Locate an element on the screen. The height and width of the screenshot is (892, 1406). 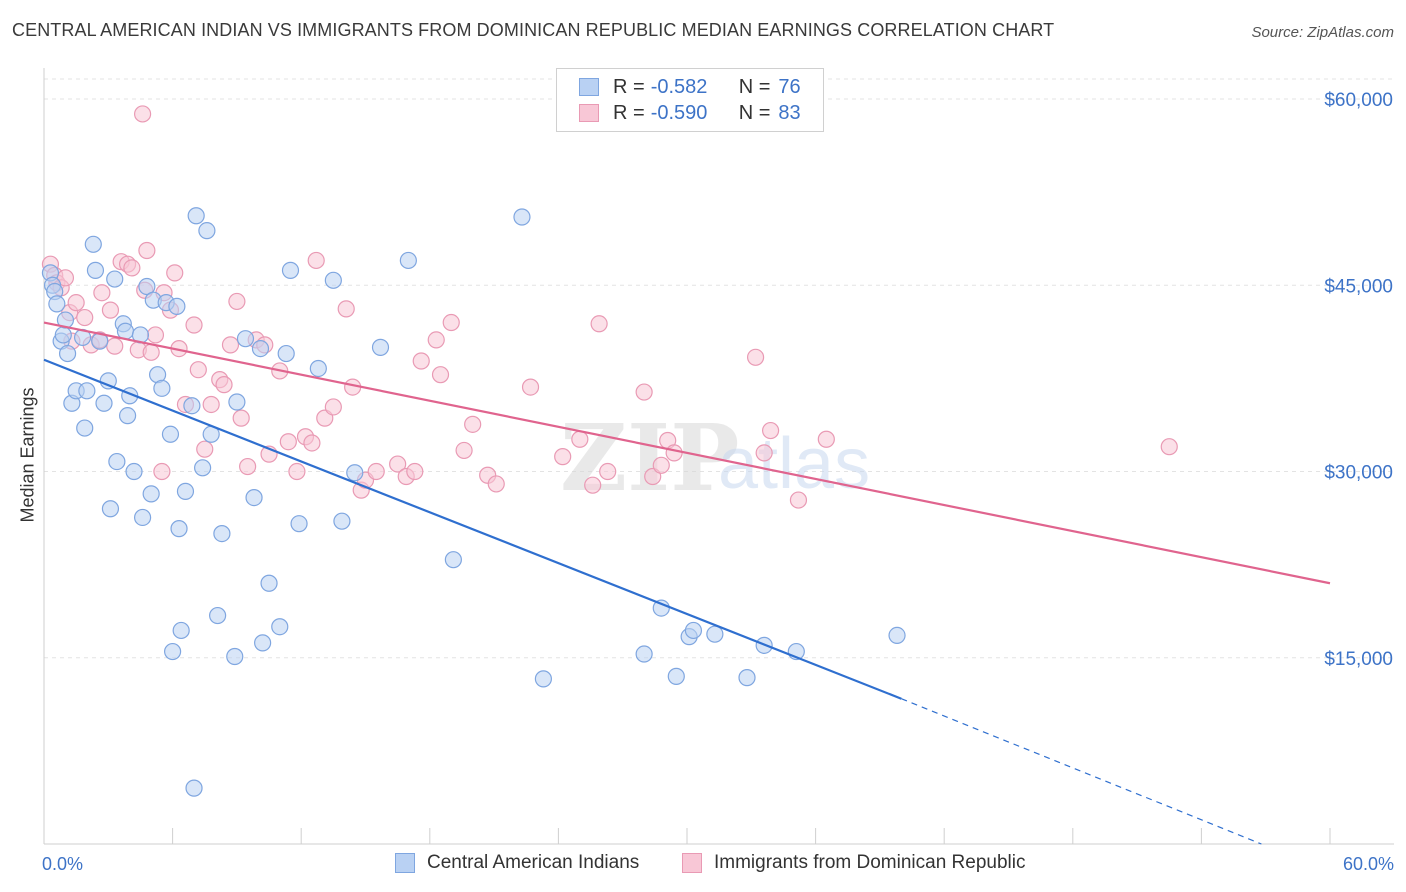
legend-row-series2: R = -0.590 N = 83 is located at coordinates (690, 113).